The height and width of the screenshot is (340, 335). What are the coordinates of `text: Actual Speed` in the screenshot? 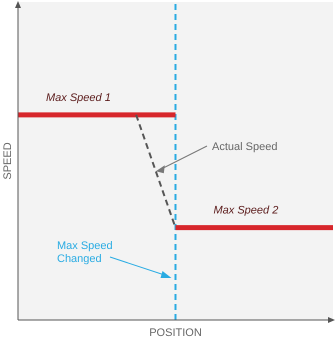 It's located at (245, 147).